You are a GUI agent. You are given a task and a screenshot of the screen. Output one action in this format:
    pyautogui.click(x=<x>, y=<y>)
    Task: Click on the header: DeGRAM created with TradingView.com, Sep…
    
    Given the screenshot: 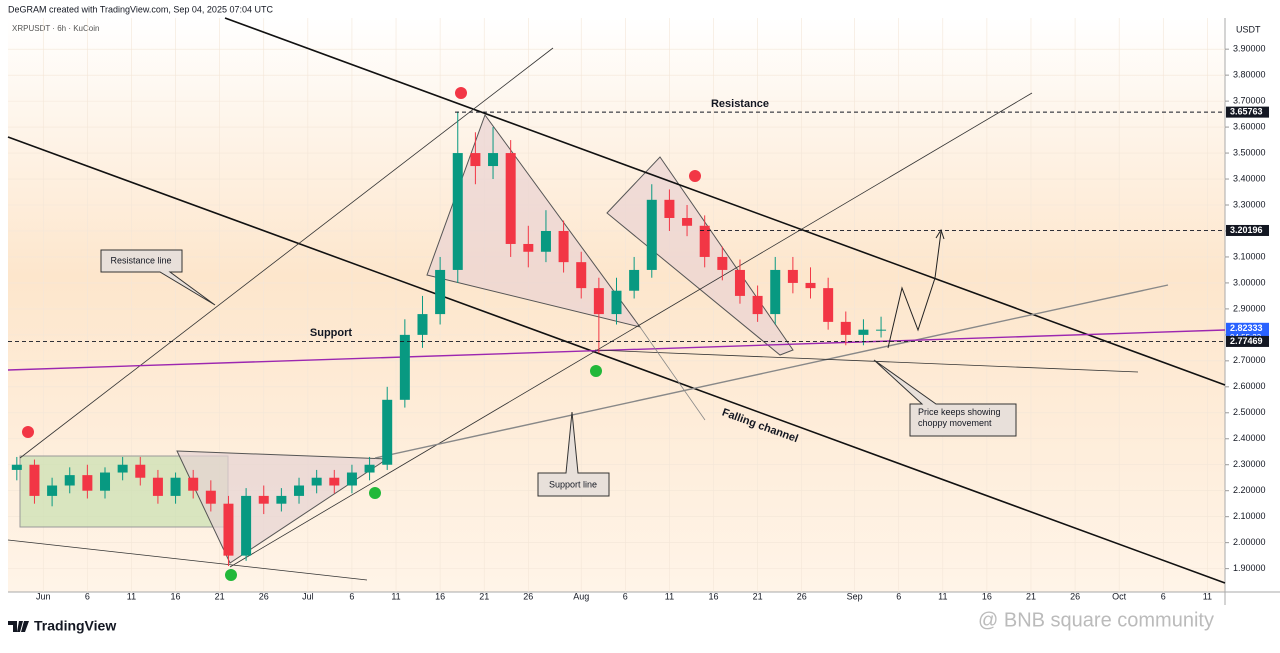 What is the action you would take?
    pyautogui.click(x=140, y=9)
    